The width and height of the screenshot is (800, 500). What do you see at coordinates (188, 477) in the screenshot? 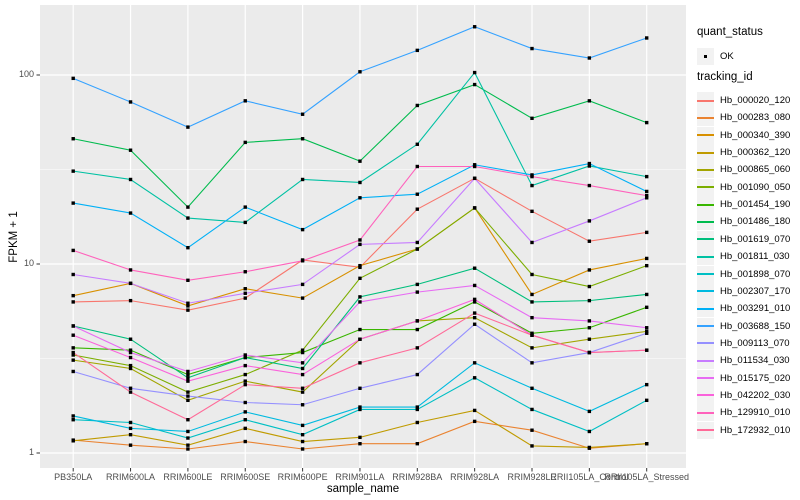
I see `x-tick-label: RRIM600LE` at bounding box center [188, 477].